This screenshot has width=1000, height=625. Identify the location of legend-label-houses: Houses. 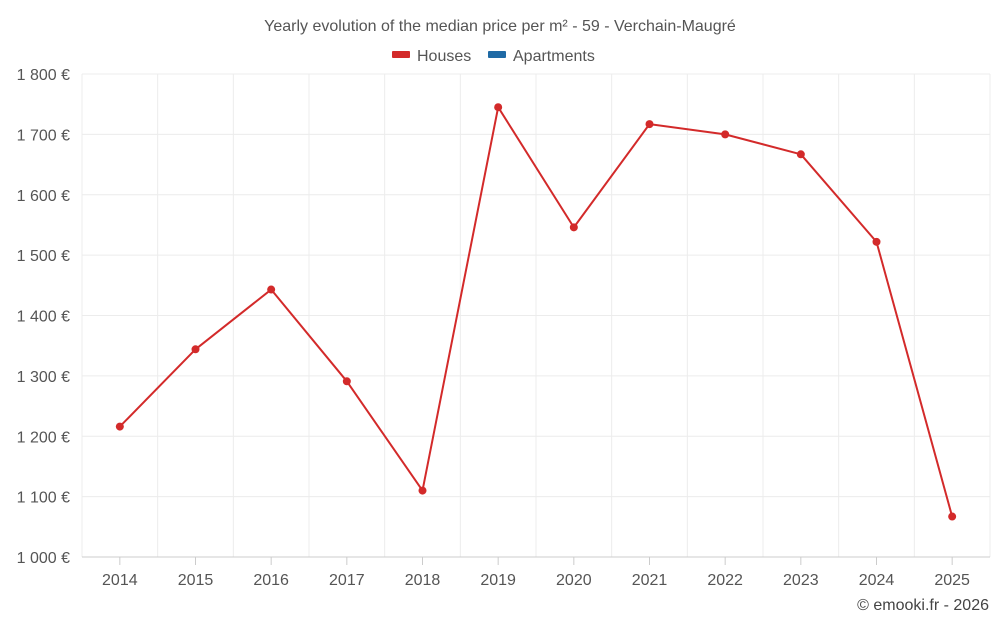
(444, 56).